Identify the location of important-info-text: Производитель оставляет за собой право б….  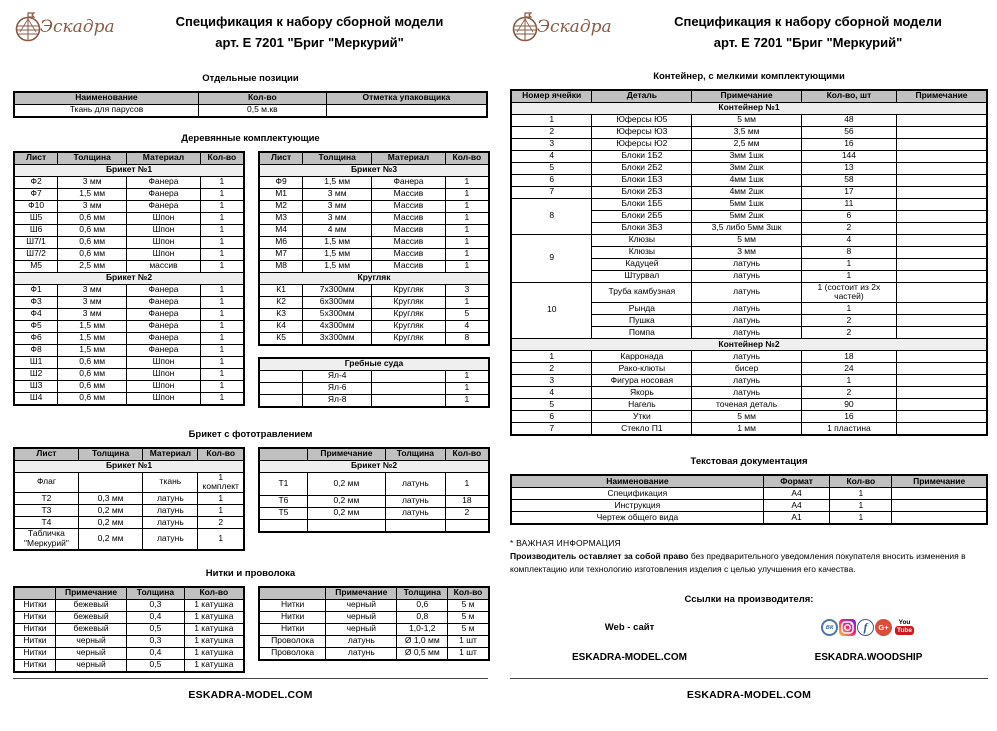
(749, 563).